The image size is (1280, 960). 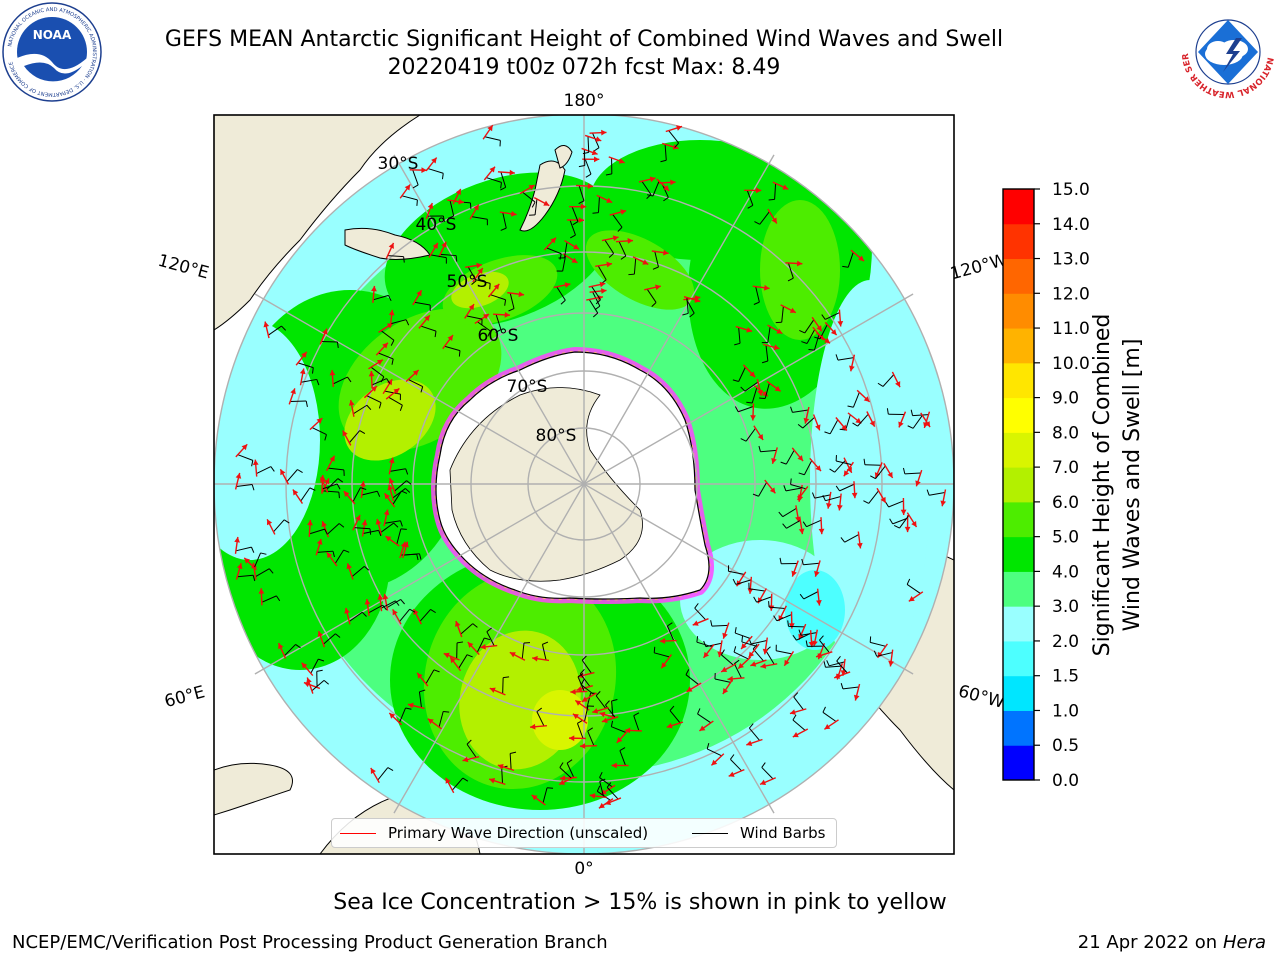 What do you see at coordinates (978, 267) in the screenshot?
I see `longitude-label: 120°W` at bounding box center [978, 267].